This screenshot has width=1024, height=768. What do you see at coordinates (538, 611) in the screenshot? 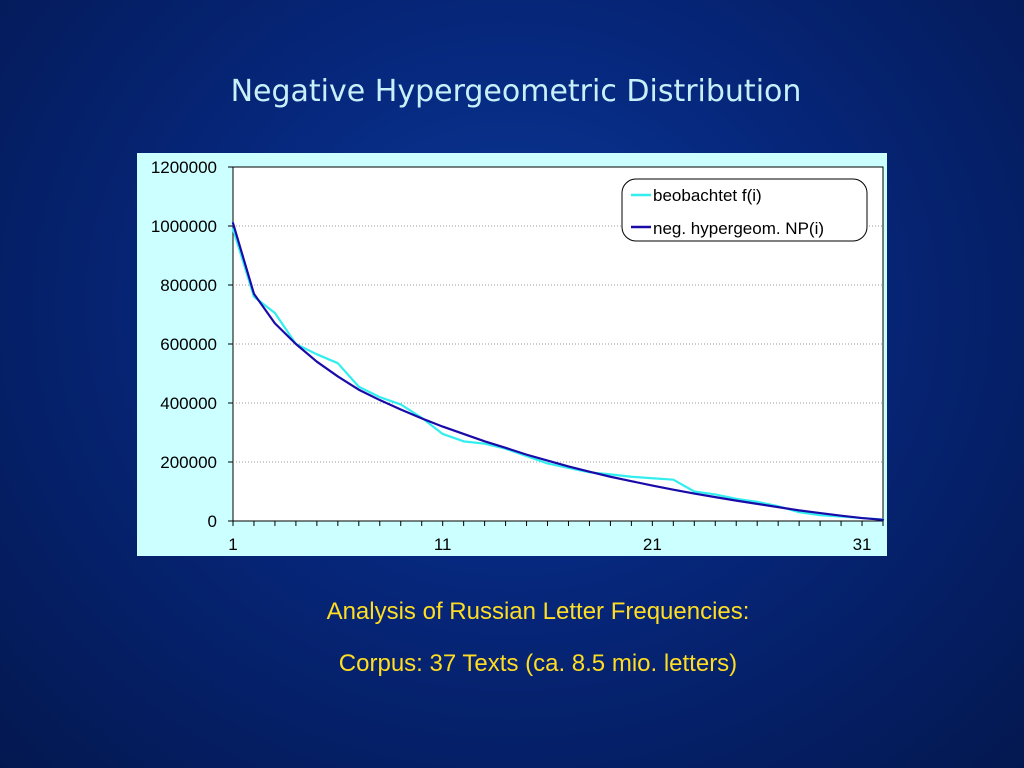
I see `caption-line-1: Analysis of Russian Letter Frequencies:` at bounding box center [538, 611].